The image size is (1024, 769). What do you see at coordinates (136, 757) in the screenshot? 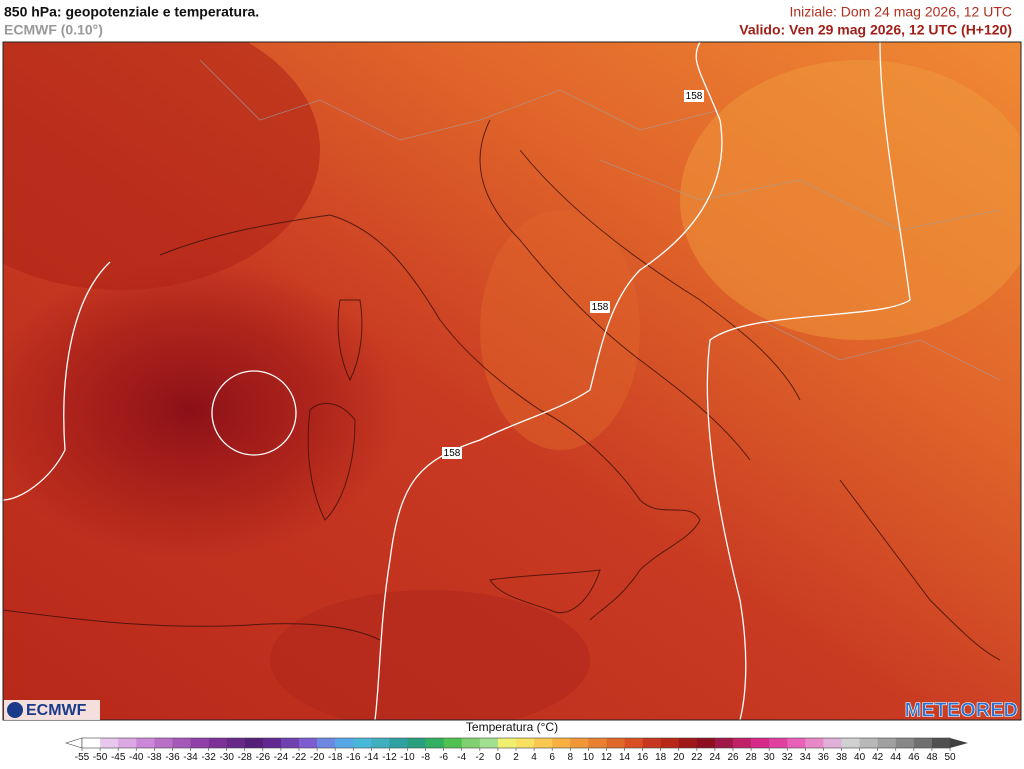
I see `colorbar-tick-label: -40` at bounding box center [136, 757].